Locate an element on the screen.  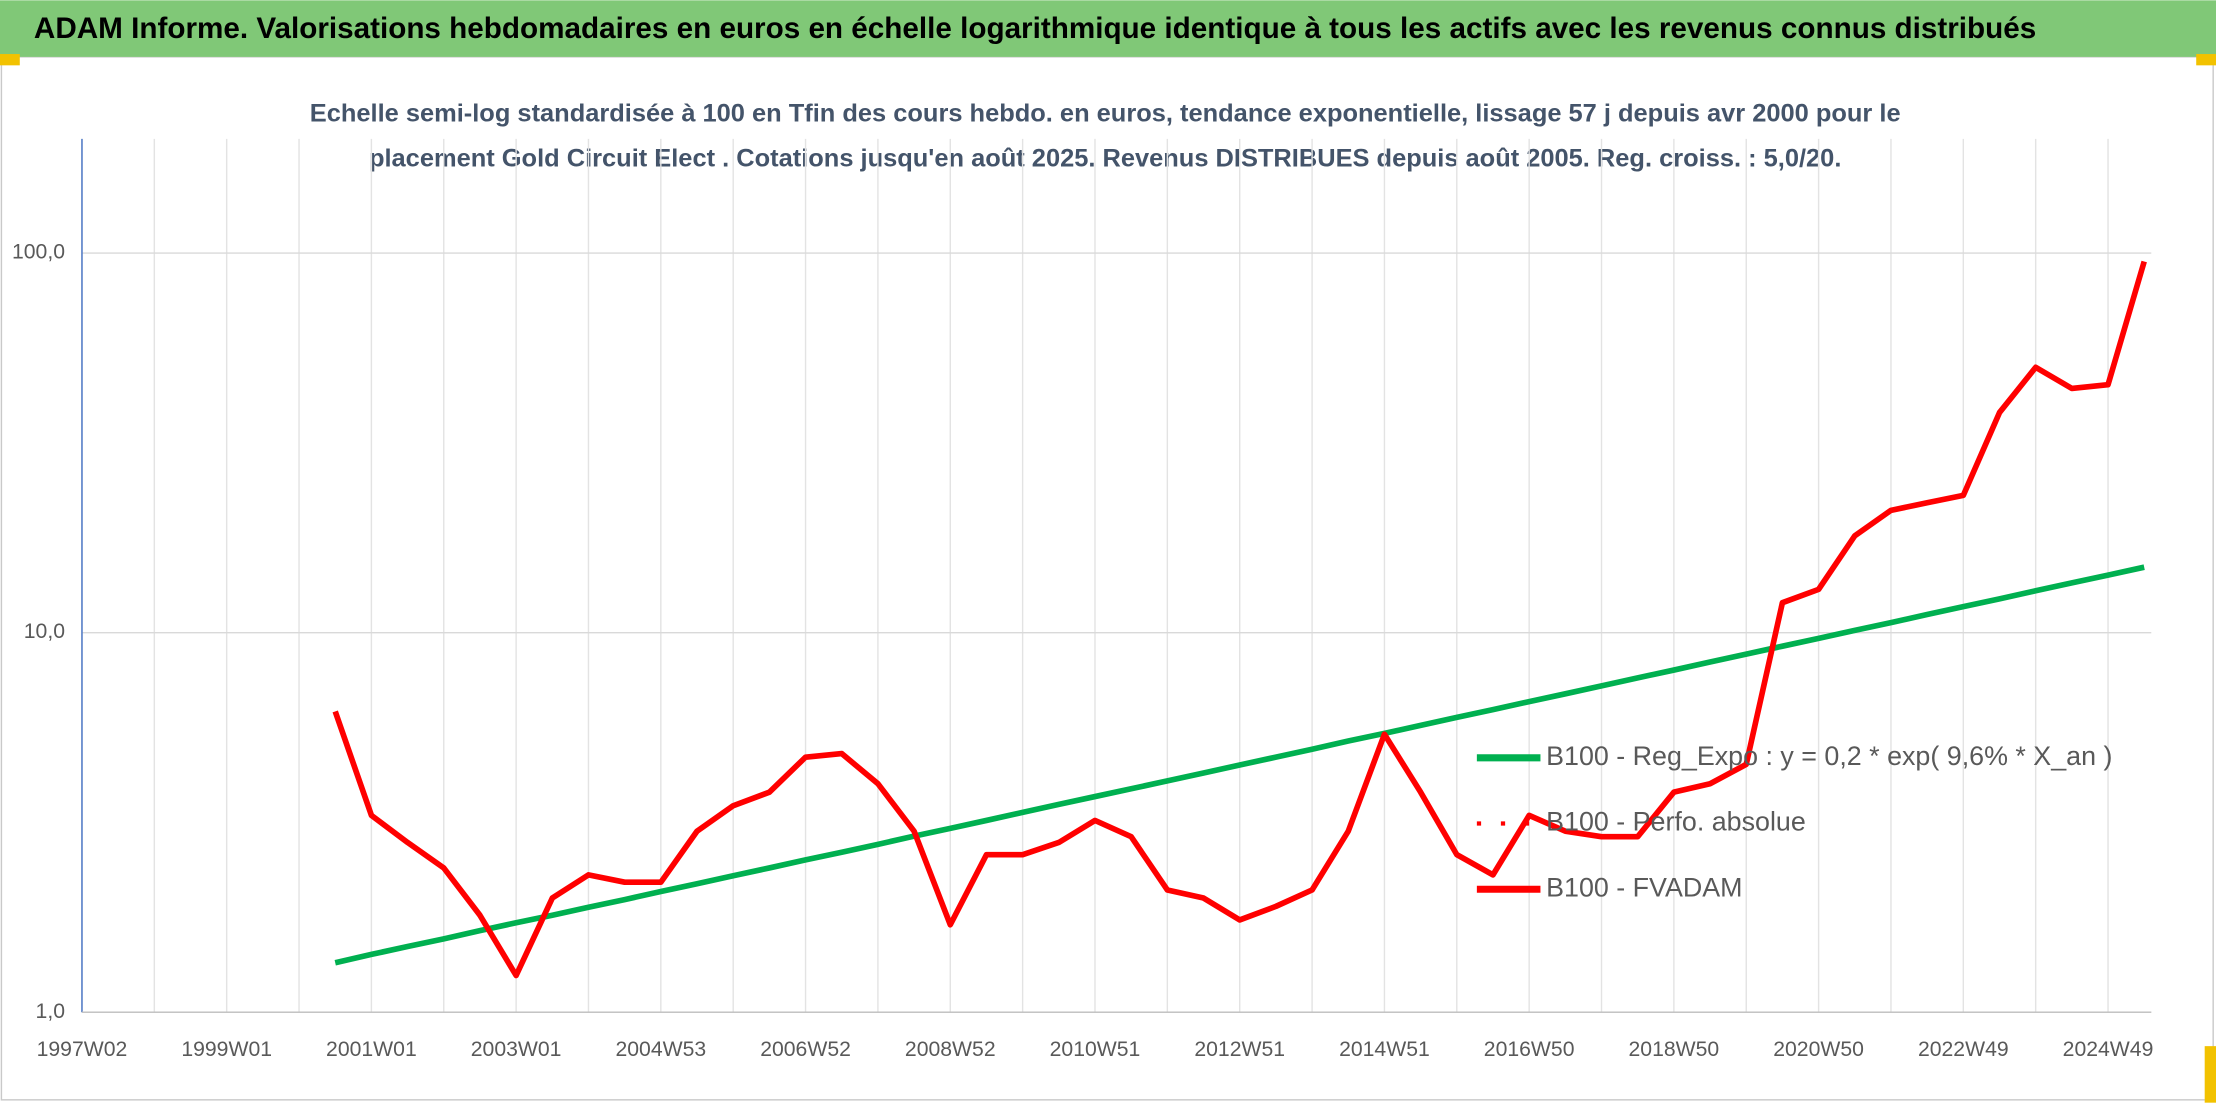
legend-label: B100 - Perfo. absolue is located at coordinates (1676, 822).